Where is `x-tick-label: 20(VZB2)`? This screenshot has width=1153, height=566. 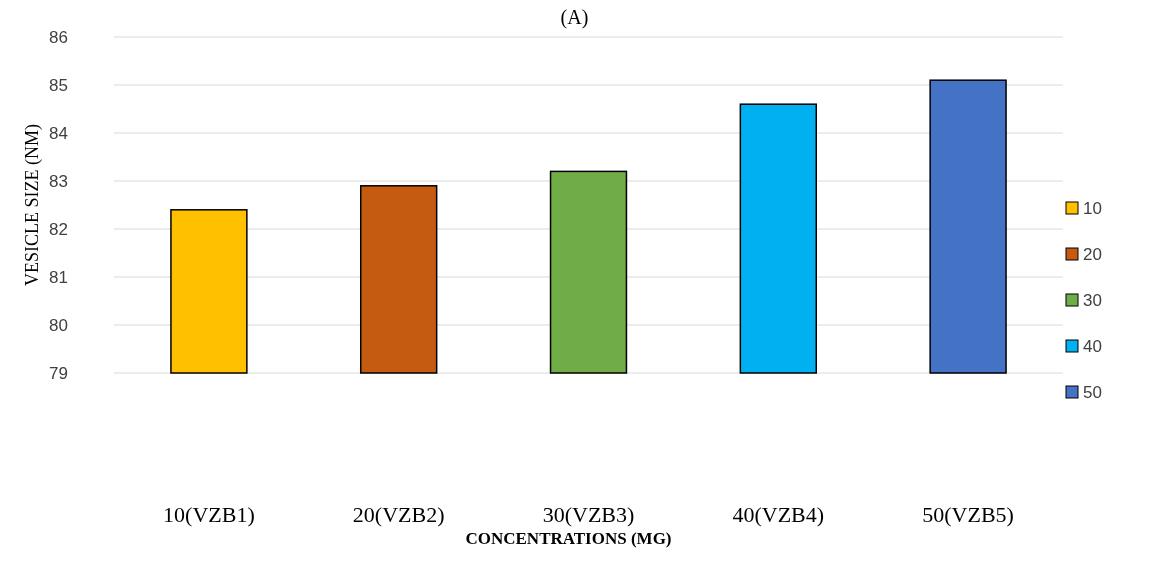 x-tick-label: 20(VZB2) is located at coordinates (398, 514).